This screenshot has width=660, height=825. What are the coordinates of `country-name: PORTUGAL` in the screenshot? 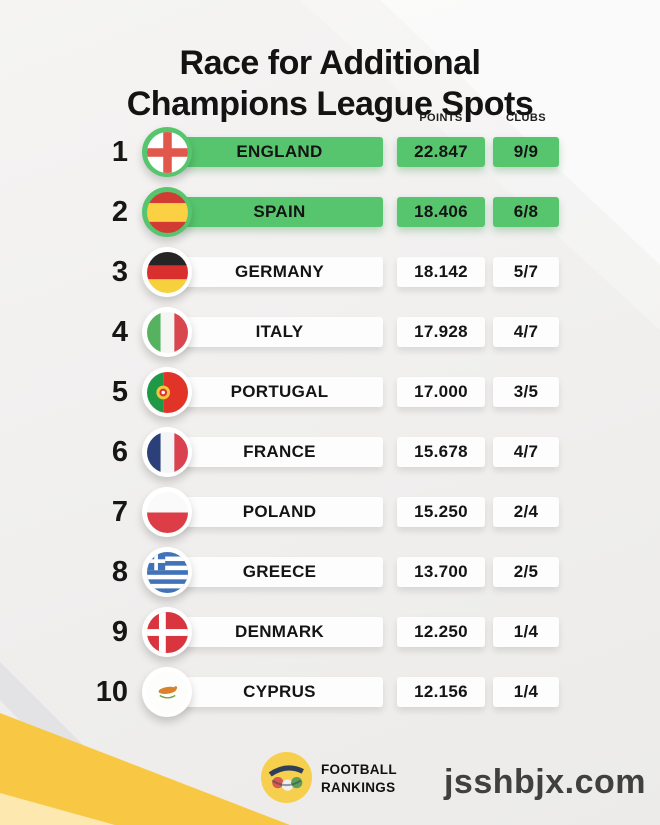 It's located at (279, 391).